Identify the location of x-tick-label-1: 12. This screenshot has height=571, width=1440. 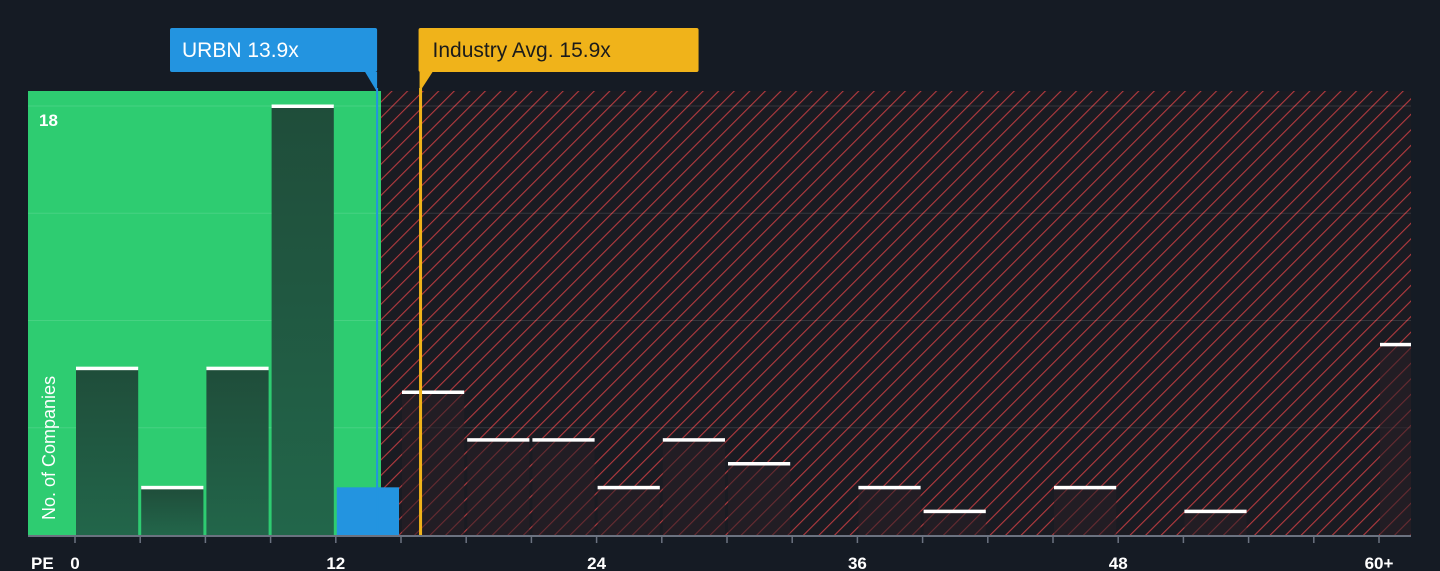
(335, 562).